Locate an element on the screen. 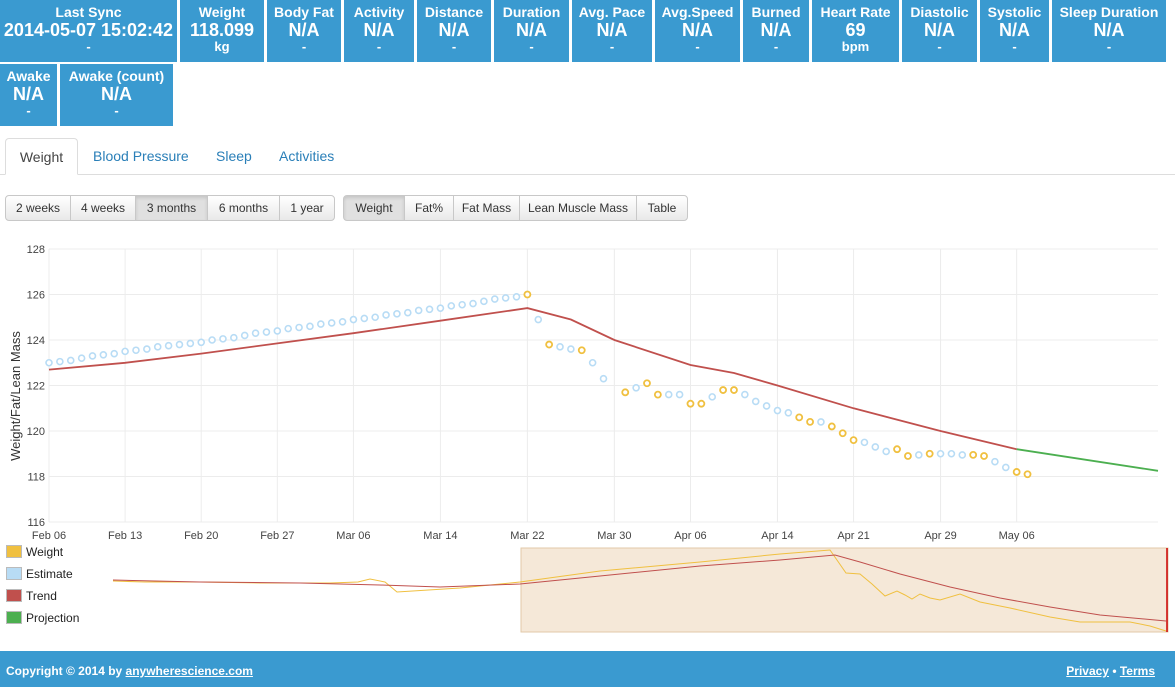  legend-item-projection: Projection is located at coordinates (42, 619).